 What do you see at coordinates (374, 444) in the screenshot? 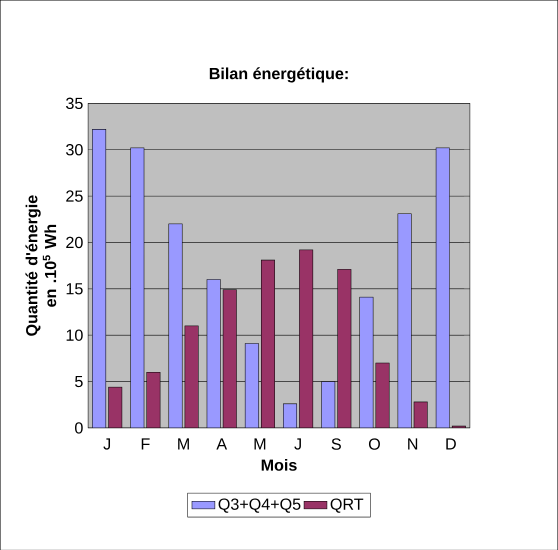
I see `x-tick-label: O` at bounding box center [374, 444].